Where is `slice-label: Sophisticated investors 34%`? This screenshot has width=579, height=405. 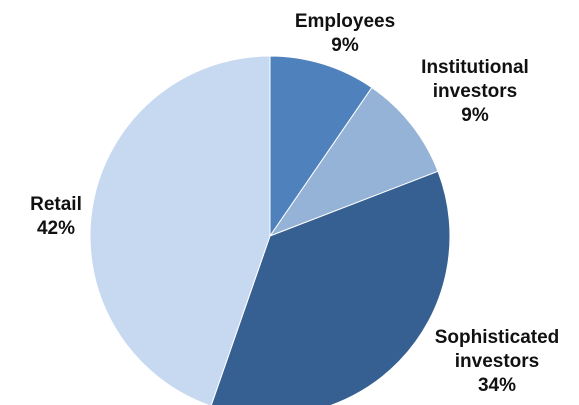
slice-label: Sophisticated investors 34% is located at coordinates (497, 362).